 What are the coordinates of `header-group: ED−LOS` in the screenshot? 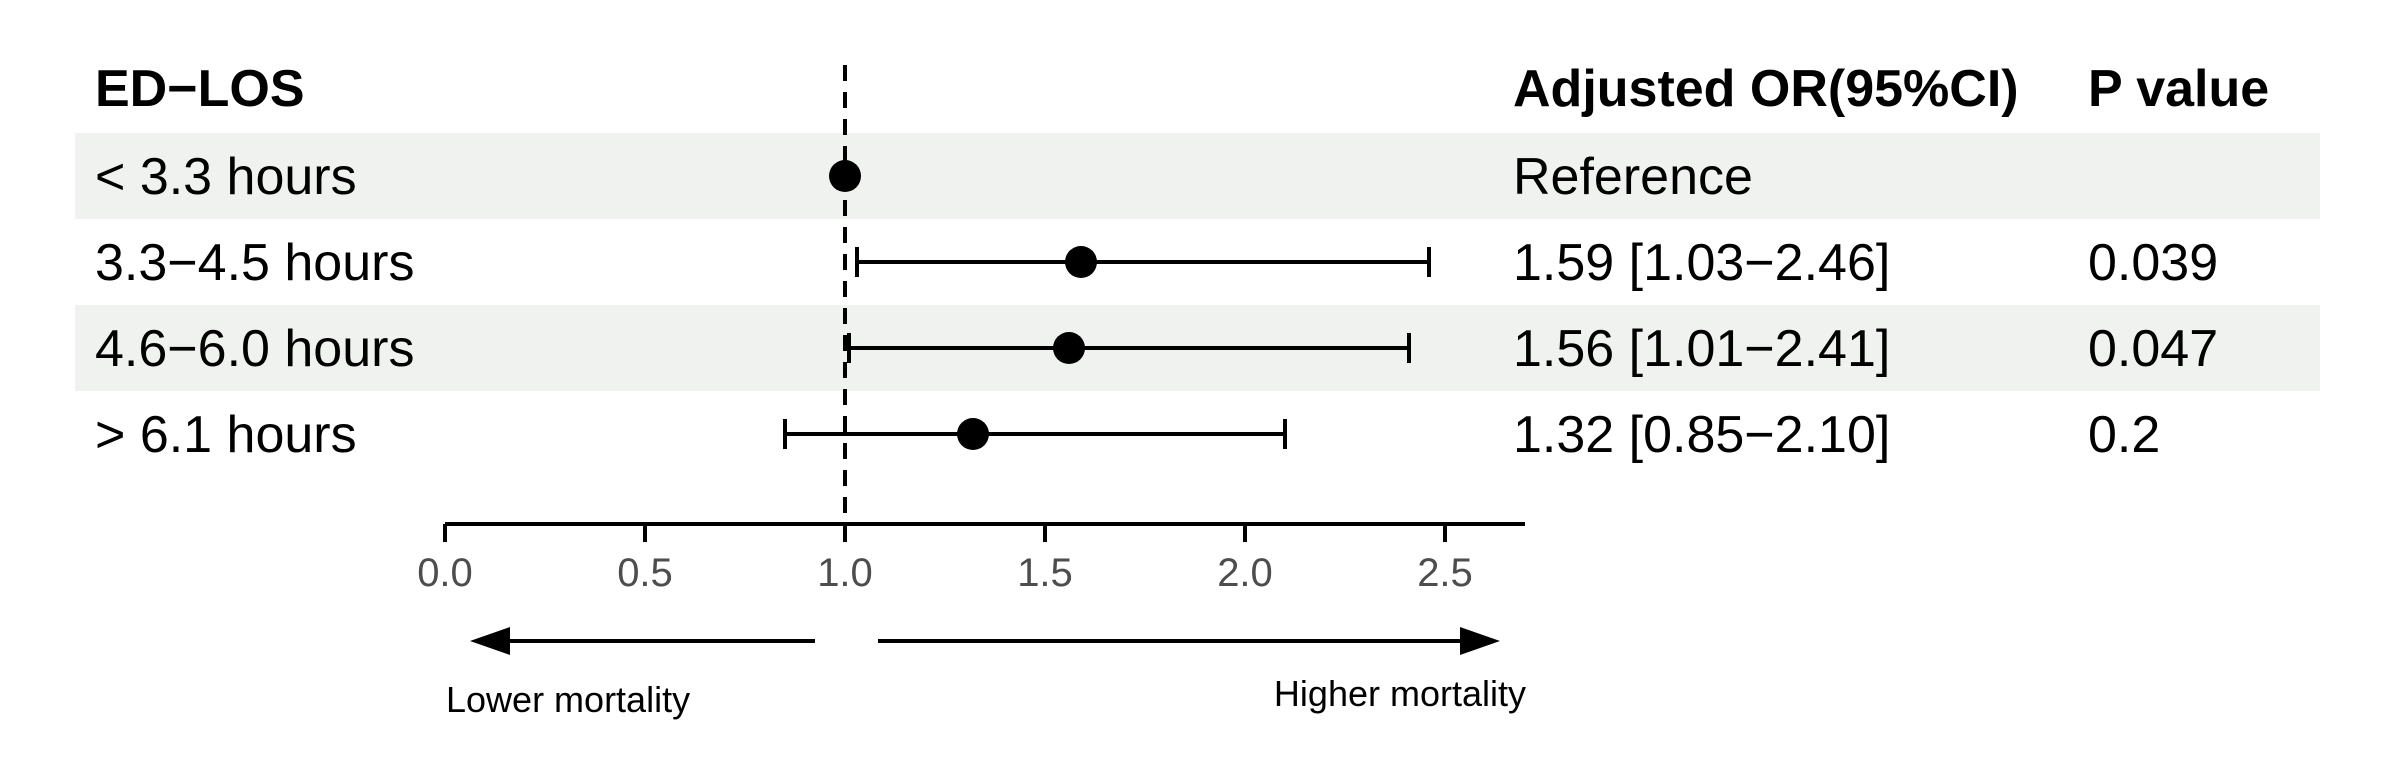 It's located at (200, 89).